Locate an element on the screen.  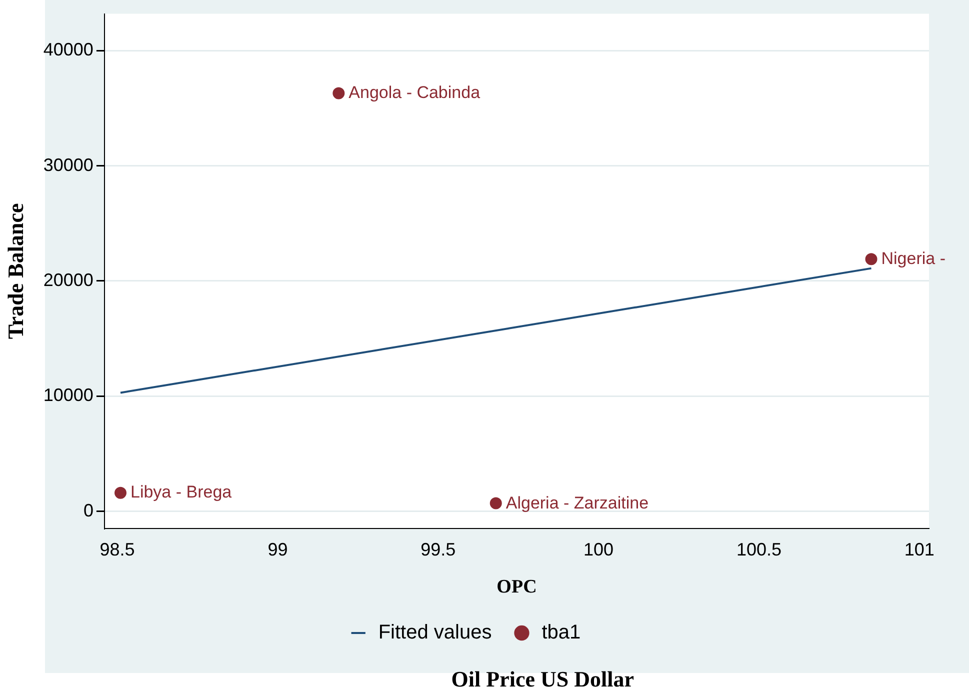
x-tick-label: 99 is located at coordinates (278, 549).